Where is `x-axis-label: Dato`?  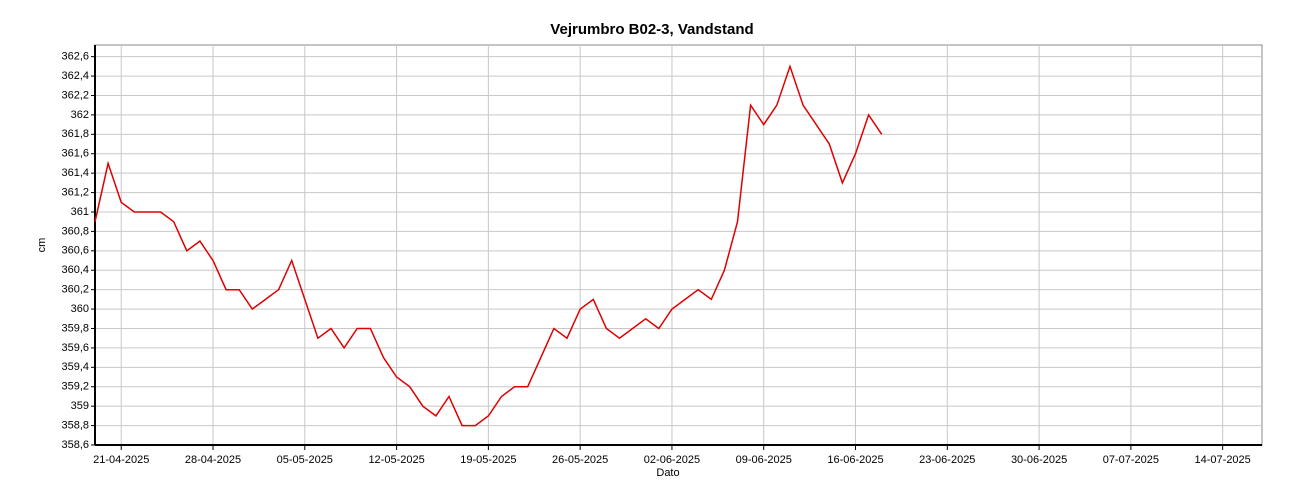 x-axis-label: Dato is located at coordinates (667, 473).